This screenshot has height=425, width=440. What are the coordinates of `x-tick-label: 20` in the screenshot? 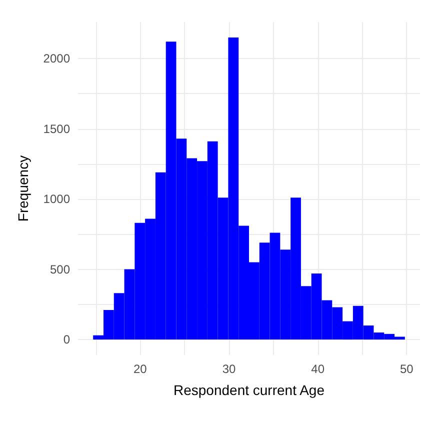 It's located at (141, 369).